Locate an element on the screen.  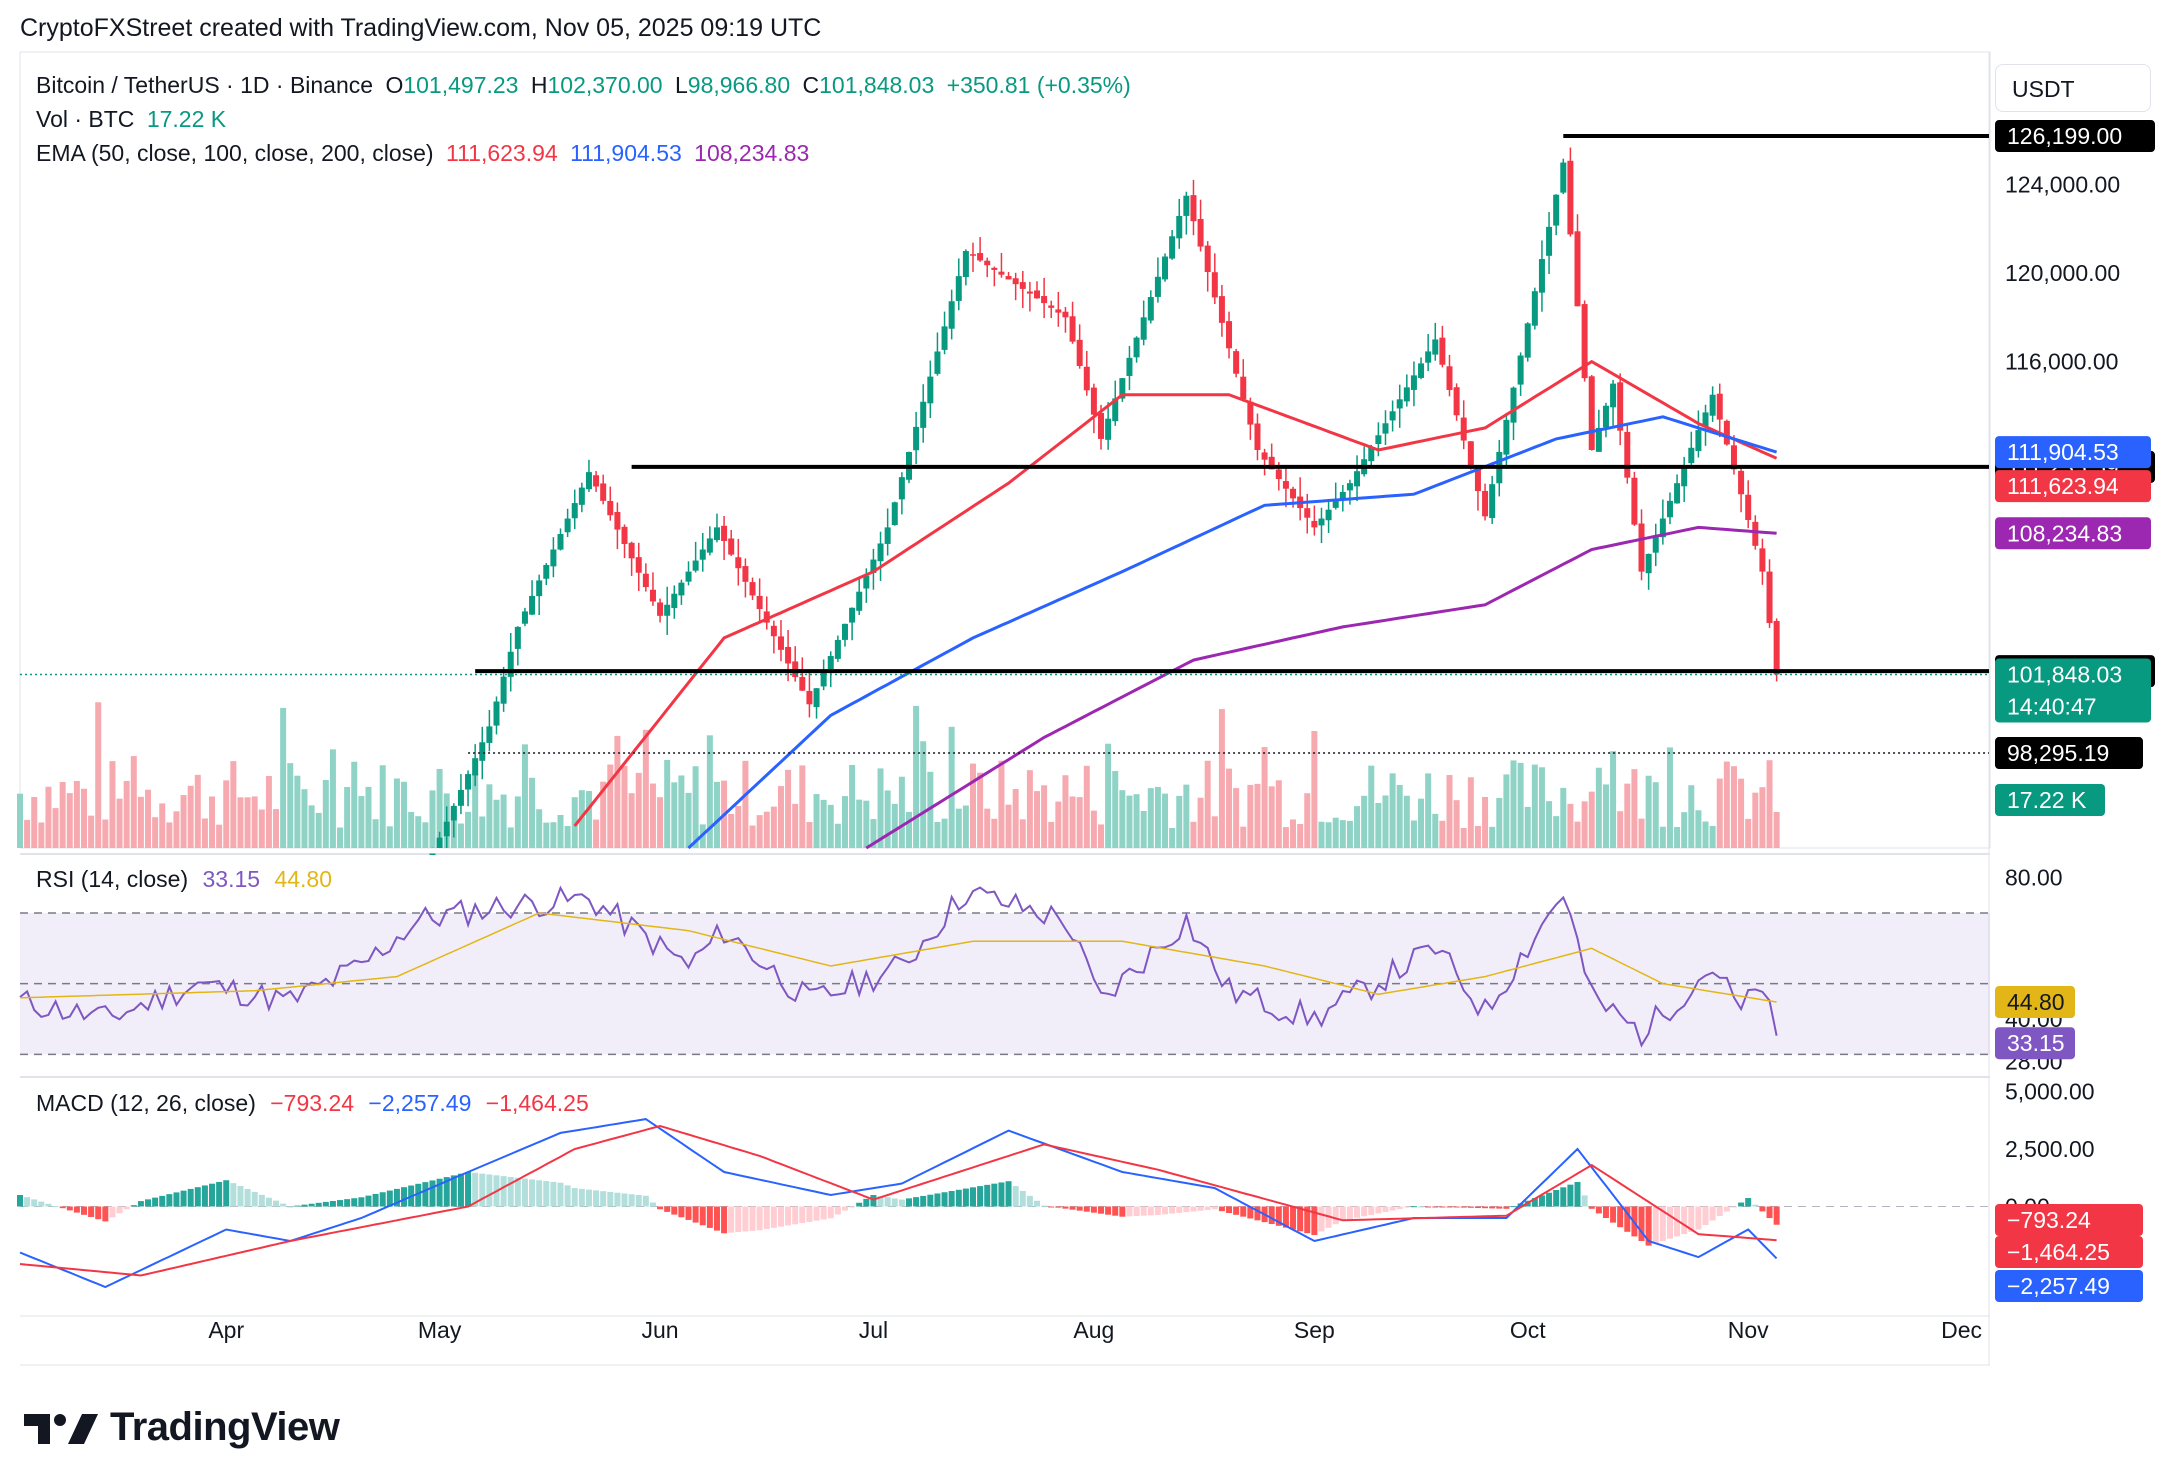
volume-legend: Vol · BTC 17.22 K is located at coordinates (134, 119).